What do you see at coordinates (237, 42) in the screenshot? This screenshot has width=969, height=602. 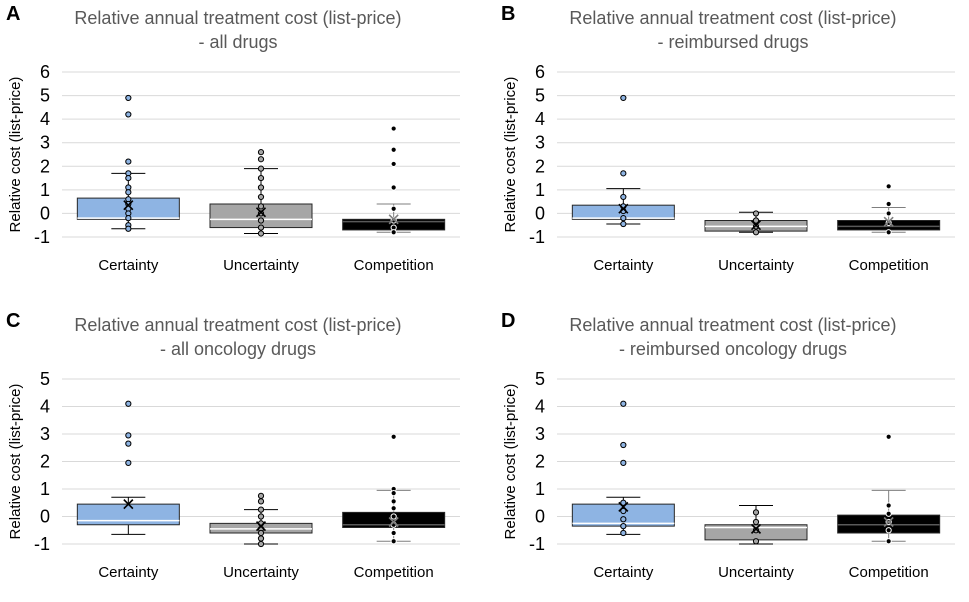 I see `chart-title-line2: - all drugs` at bounding box center [237, 42].